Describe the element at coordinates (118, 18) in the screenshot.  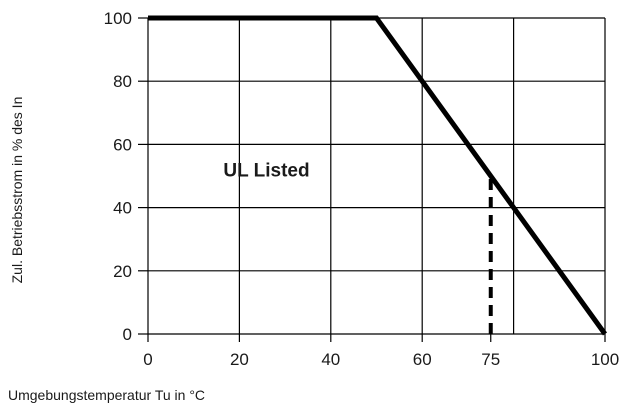
I see `y-tick-label-100: 100` at that location.